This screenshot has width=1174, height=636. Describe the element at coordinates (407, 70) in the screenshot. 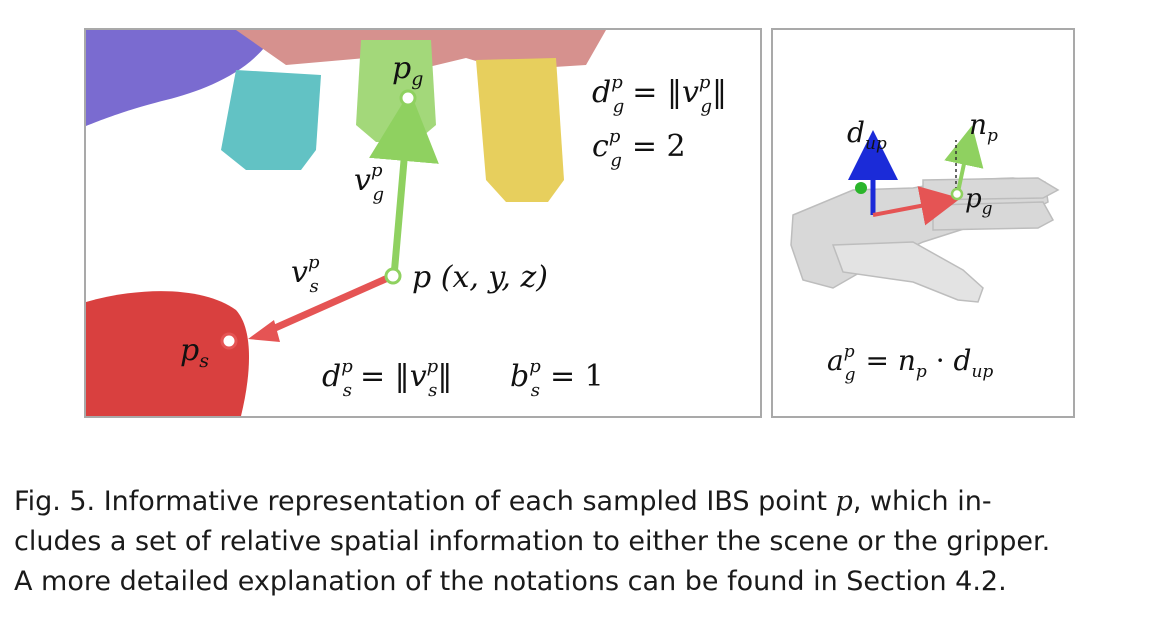

I see `label-pg: pg` at that location.